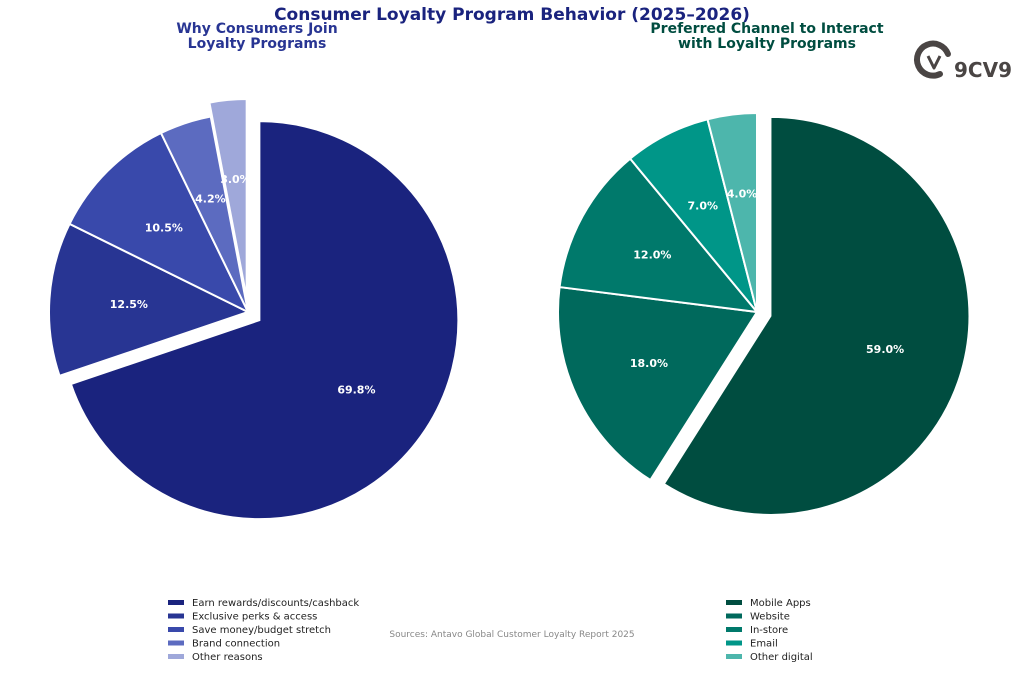 The image size is (1024, 673). I want to click on legend-label: Other digital, so click(781, 657).